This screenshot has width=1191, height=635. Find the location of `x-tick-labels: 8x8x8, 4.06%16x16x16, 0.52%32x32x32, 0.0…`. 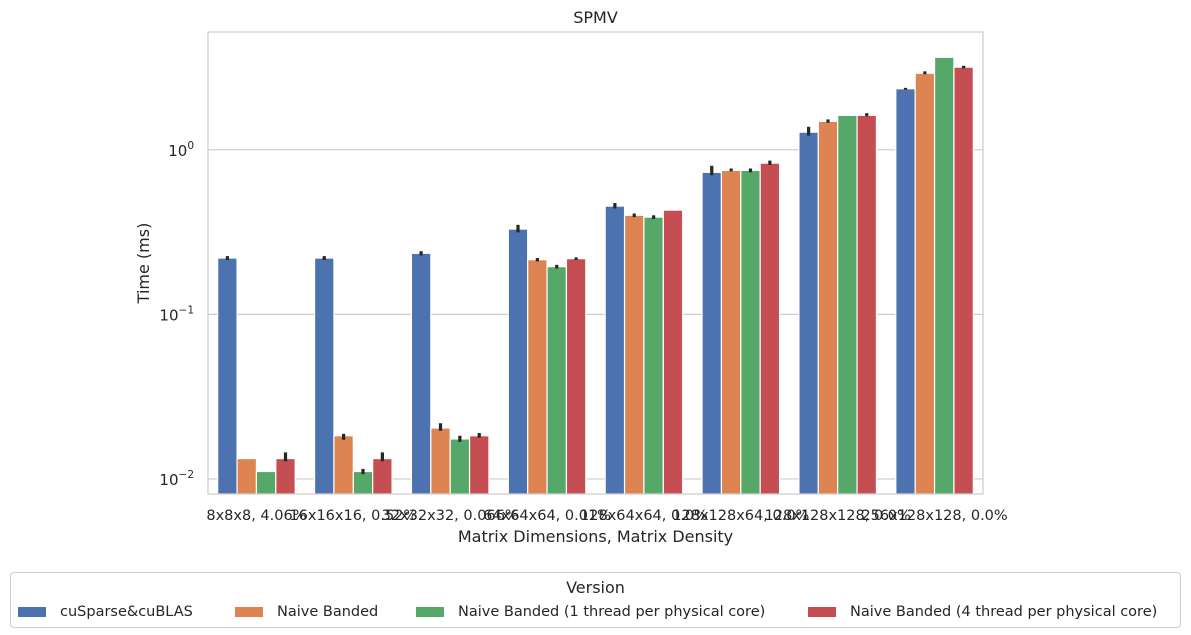

x-tick-labels: 8x8x8, 4.06%16x16x16, 0.52%32x32x32, 0.0… is located at coordinates (606, 516).